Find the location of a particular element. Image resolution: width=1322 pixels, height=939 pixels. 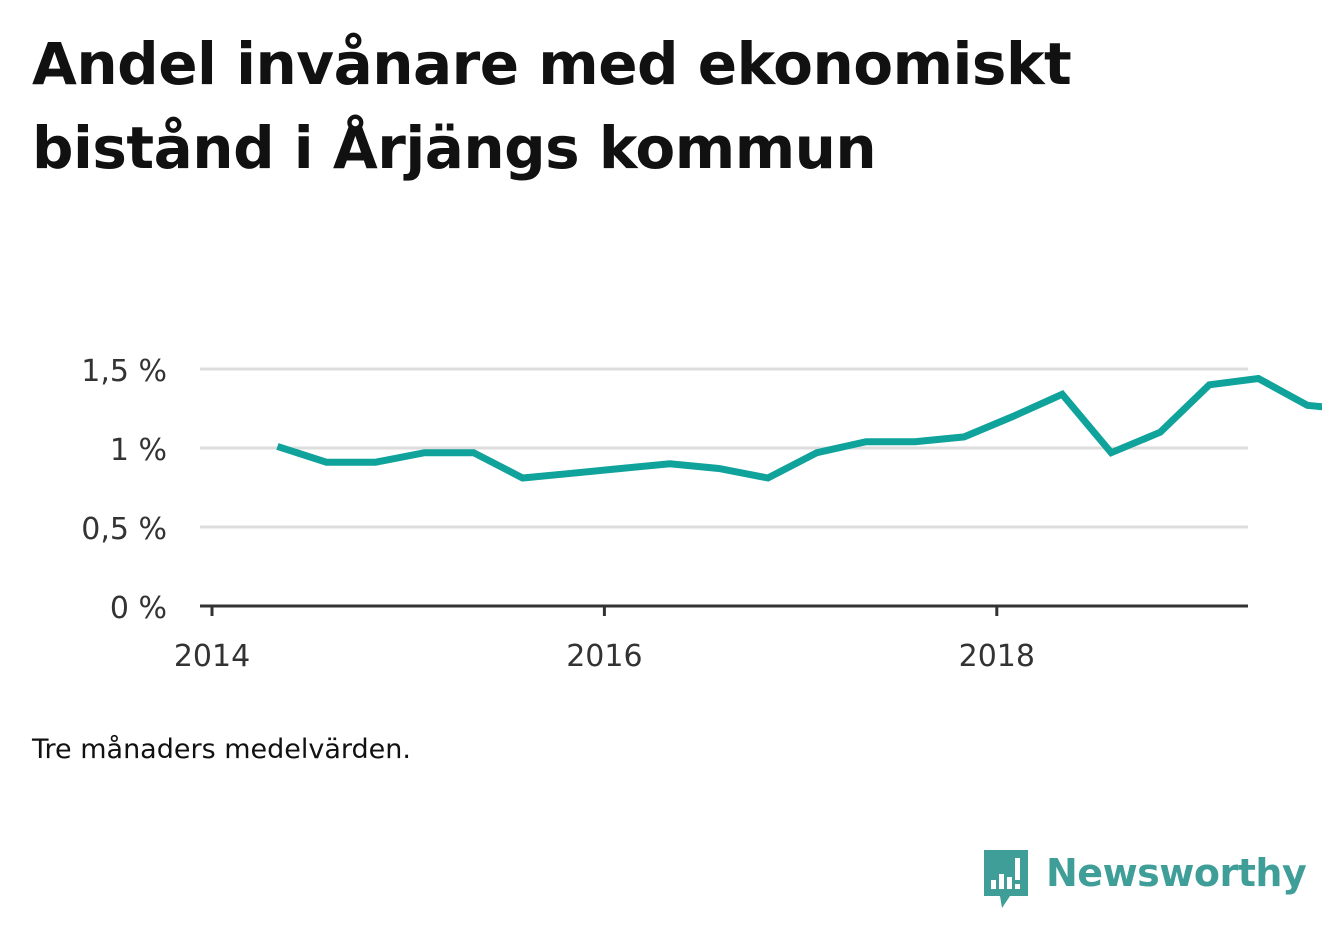

grid-lines is located at coordinates (724, 448).